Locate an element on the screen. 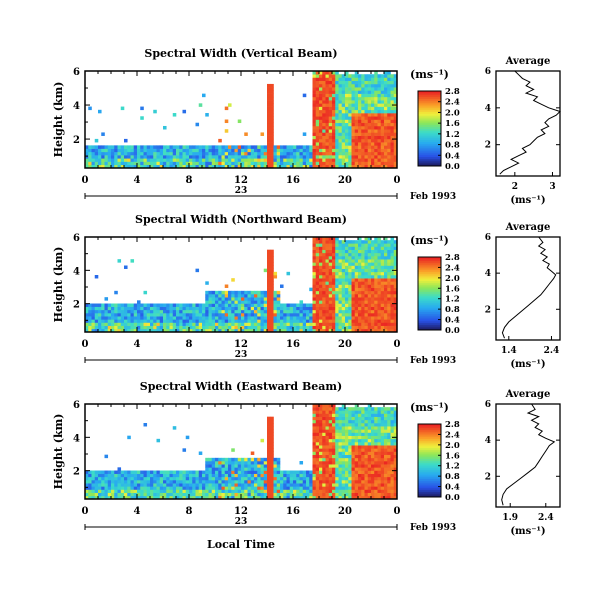 The width and height of the screenshot is (612, 598). y-tick-label: 2 is located at coordinates (76, 140).